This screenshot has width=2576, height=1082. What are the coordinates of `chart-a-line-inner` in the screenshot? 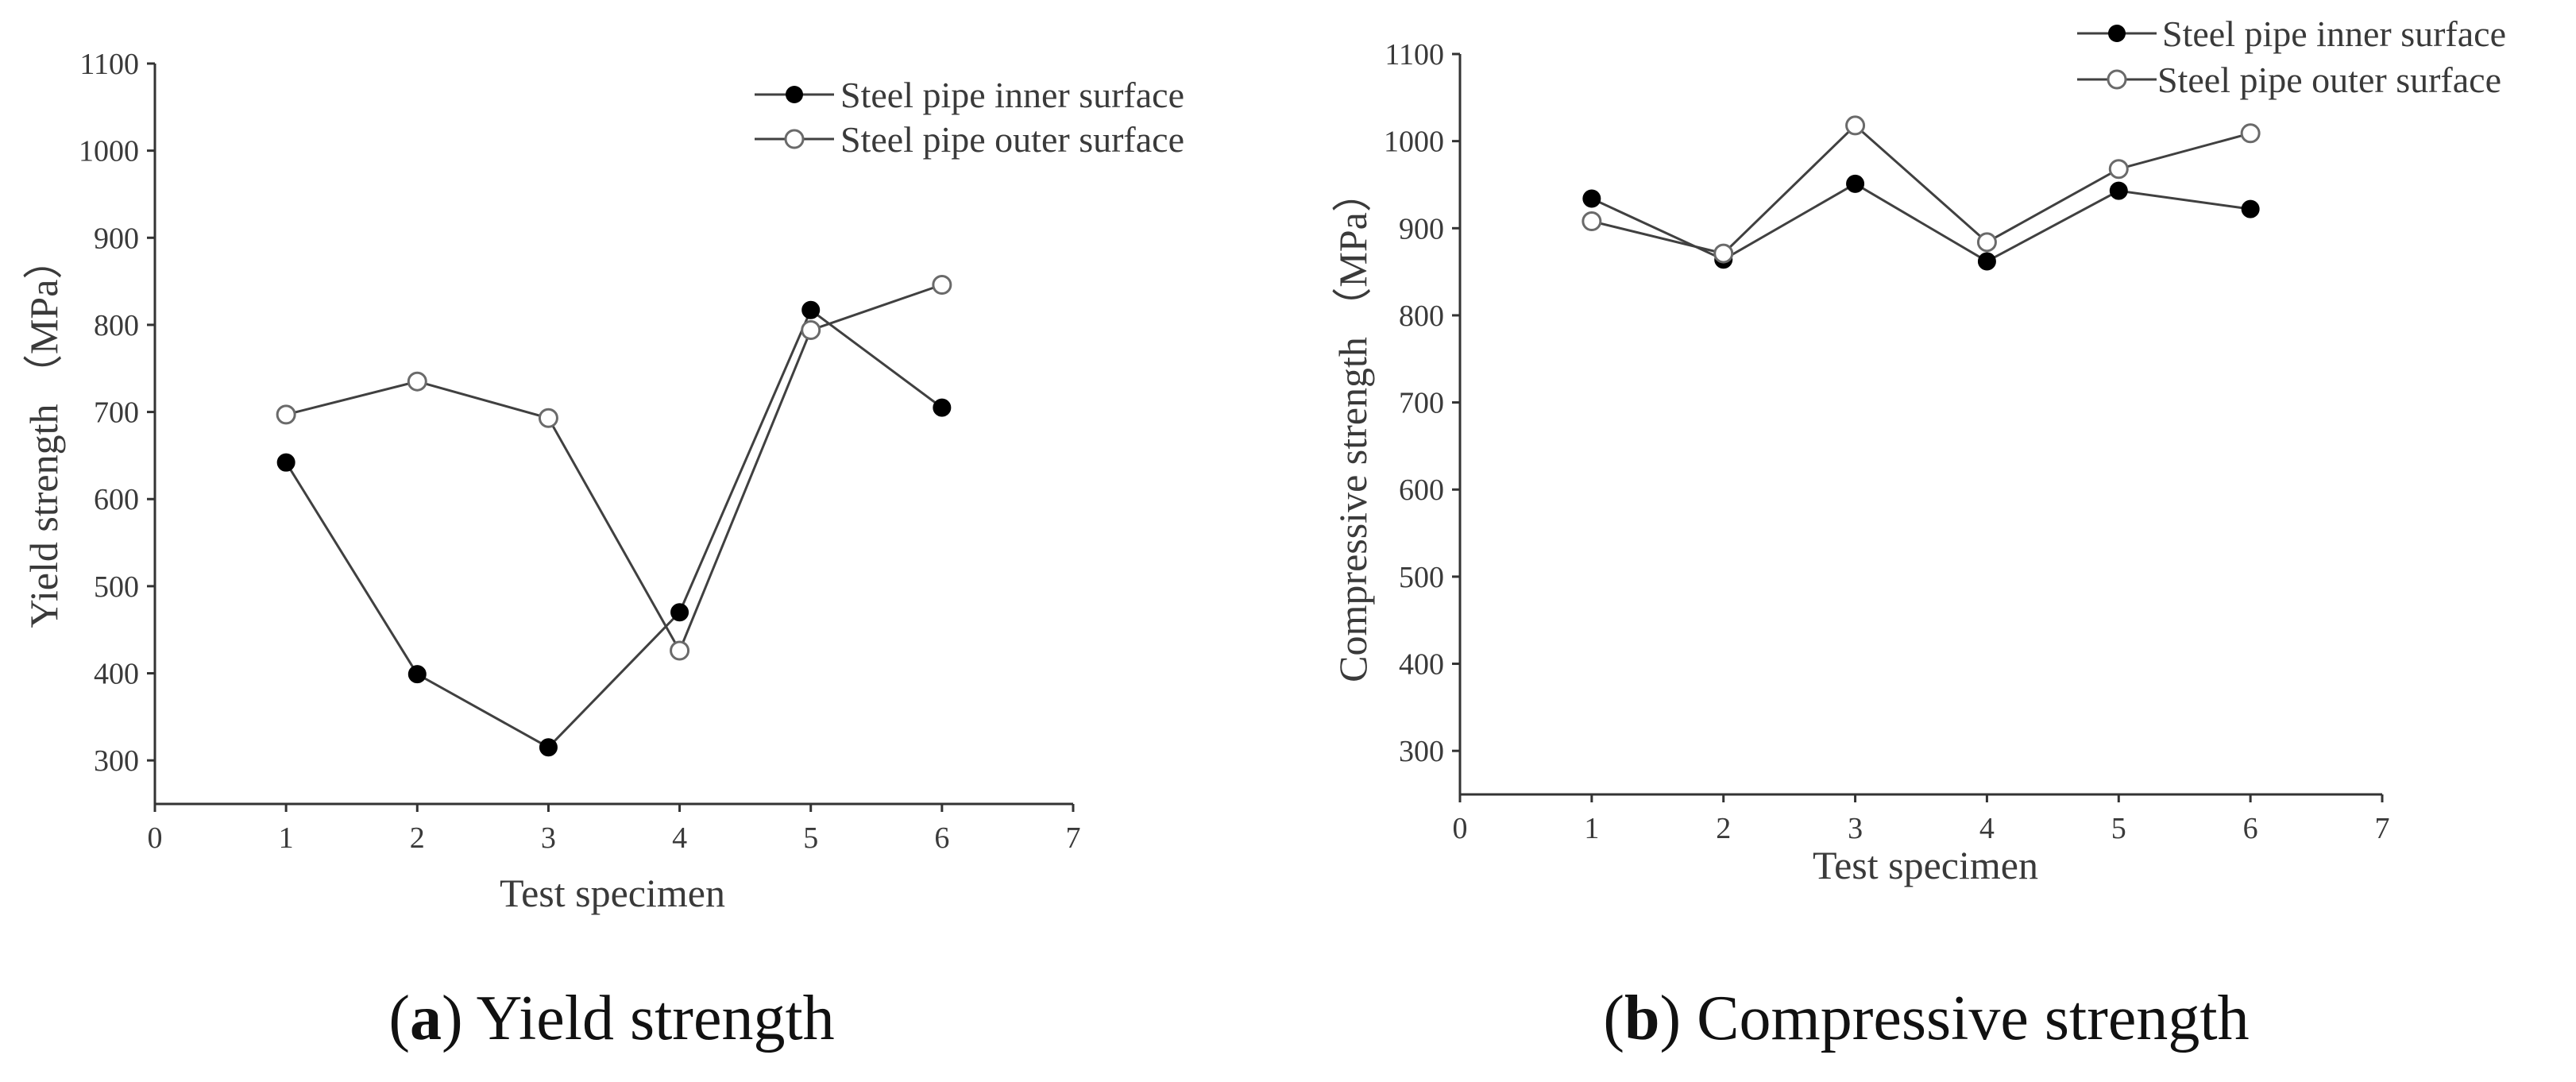 It's located at (613, 528).